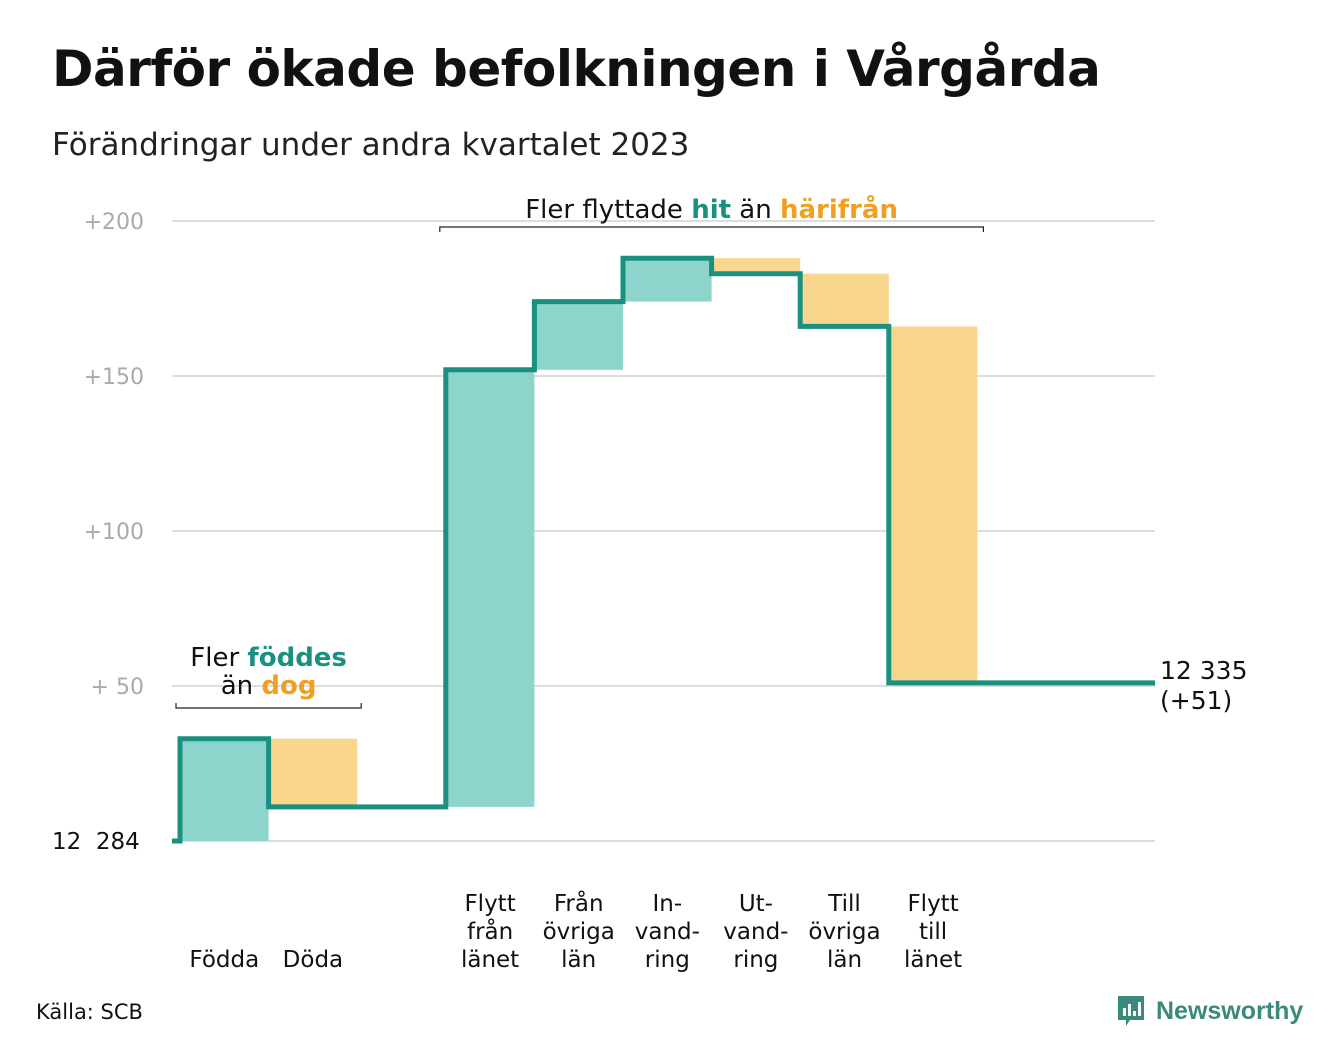 The height and width of the screenshot is (1060, 1340). I want to click on annotation-prefix: Fler, so click(218, 658).